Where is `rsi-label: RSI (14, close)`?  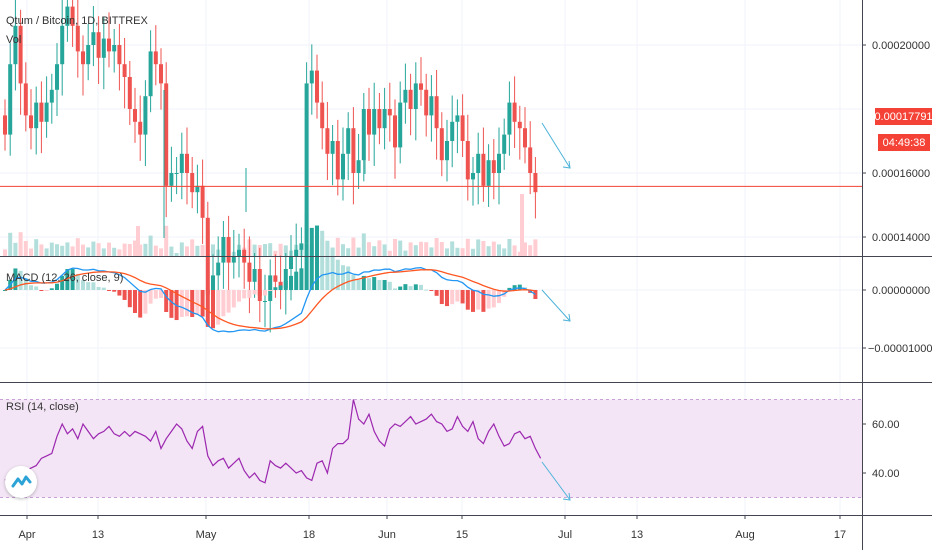 rsi-label: RSI (14, close) is located at coordinates (42, 407).